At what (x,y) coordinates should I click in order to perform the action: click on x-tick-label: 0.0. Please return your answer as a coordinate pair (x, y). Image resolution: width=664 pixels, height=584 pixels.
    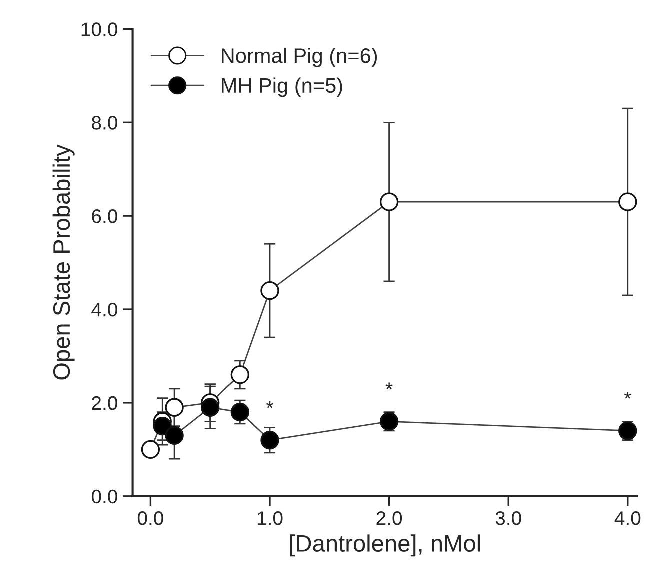
    Looking at the image, I should click on (151, 518).